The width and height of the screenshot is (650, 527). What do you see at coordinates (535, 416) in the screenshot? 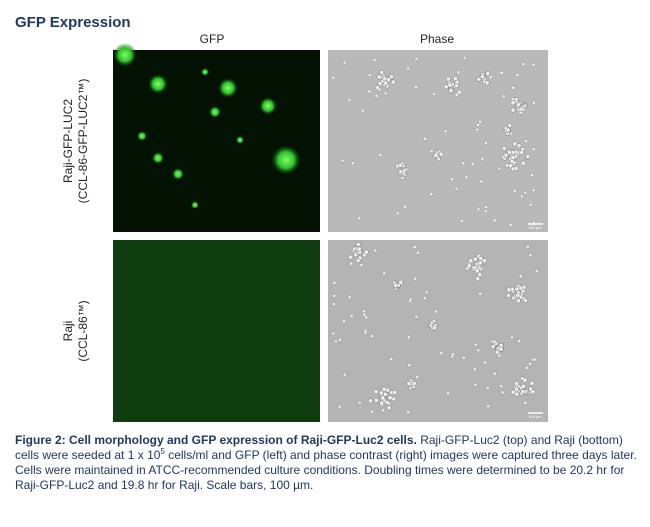
I see `scale-bar-label: 100 µm` at bounding box center [535, 416].